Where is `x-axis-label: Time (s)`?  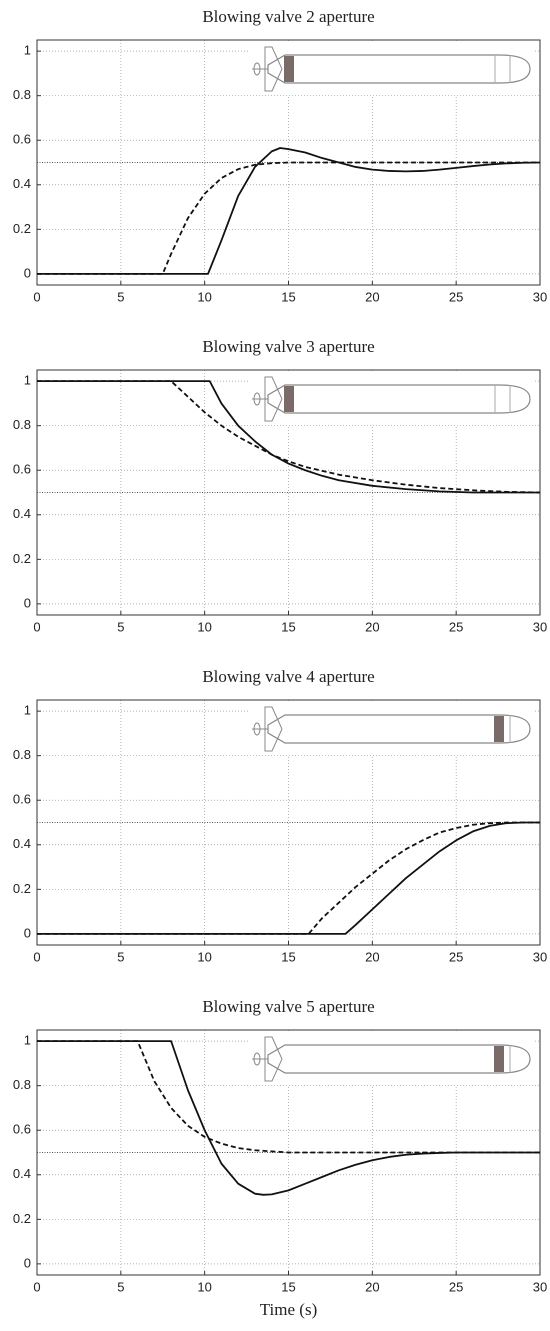 x-axis-label: Time (s) is located at coordinates (288, 1309).